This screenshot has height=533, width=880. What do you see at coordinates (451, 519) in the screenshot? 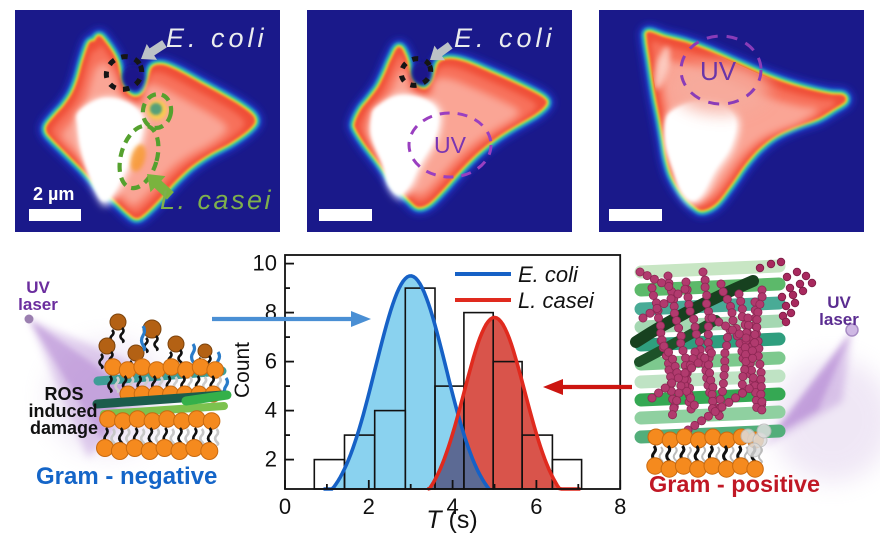
I see `svg-text: T (s)` at bounding box center [451, 519].